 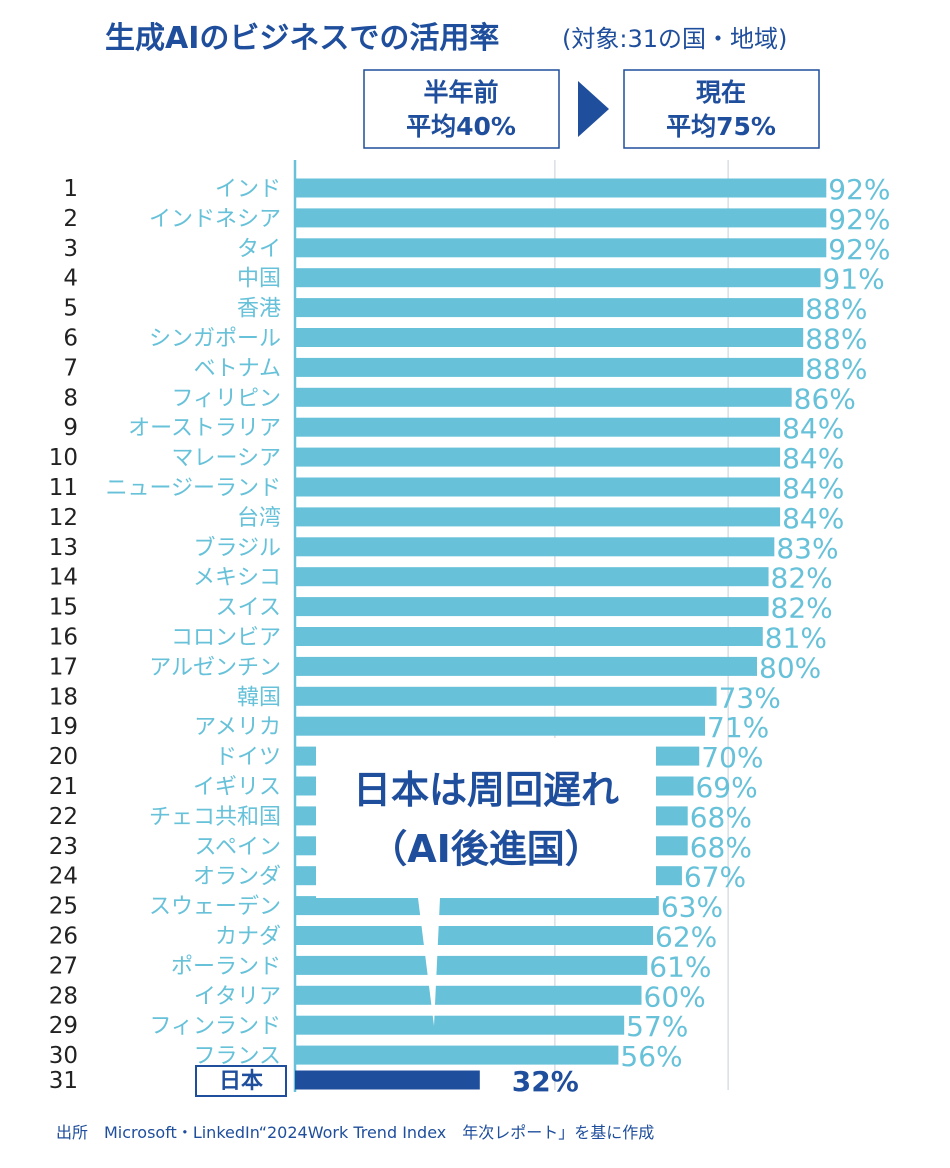 I want to click on value-label: 60%, so click(x=675, y=996).